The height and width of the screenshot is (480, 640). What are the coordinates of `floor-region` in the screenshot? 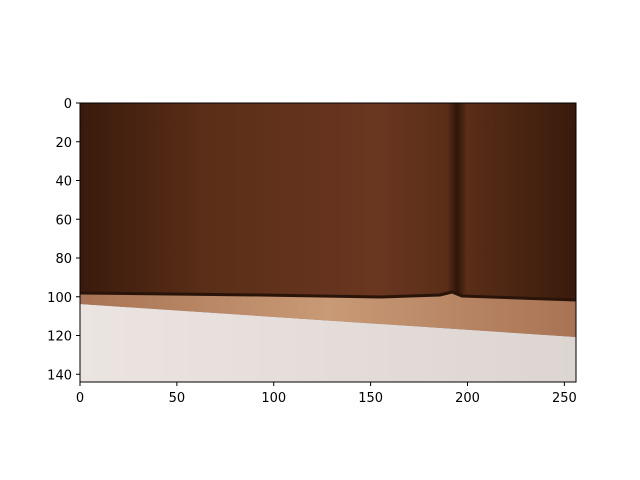 It's located at (328, 343).